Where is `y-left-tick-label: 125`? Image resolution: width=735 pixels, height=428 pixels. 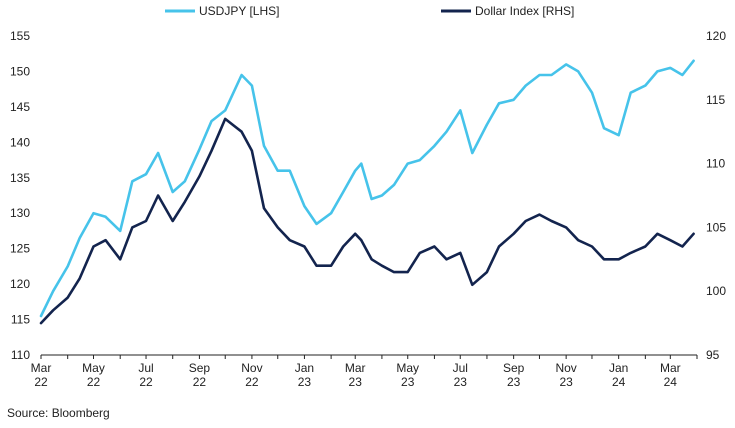 y-left-tick-label: 125 is located at coordinates (20, 249).